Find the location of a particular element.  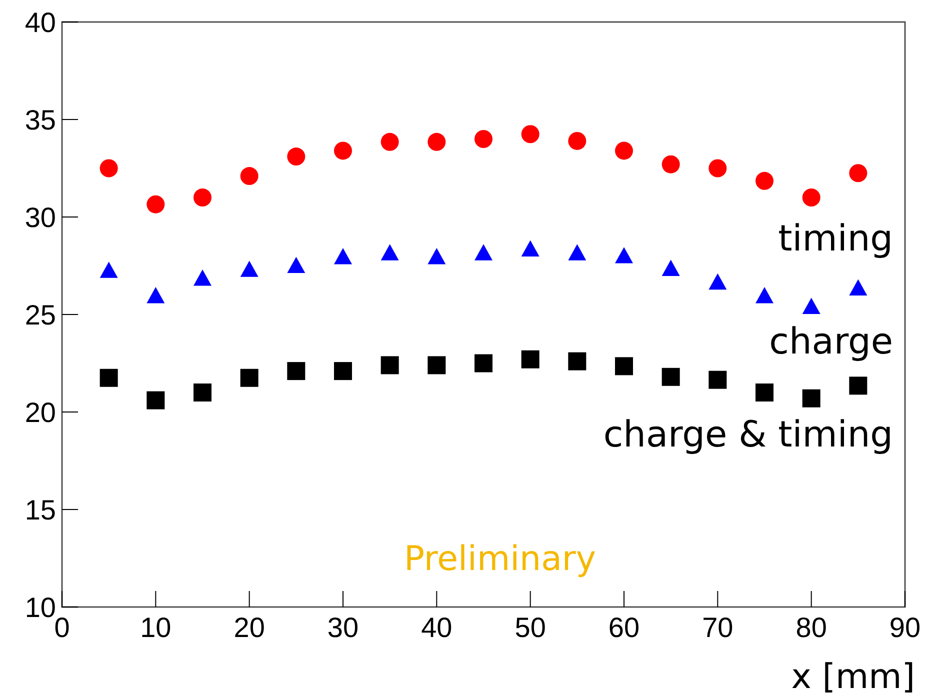

x-axis-title: x [mm] is located at coordinates (853, 677).